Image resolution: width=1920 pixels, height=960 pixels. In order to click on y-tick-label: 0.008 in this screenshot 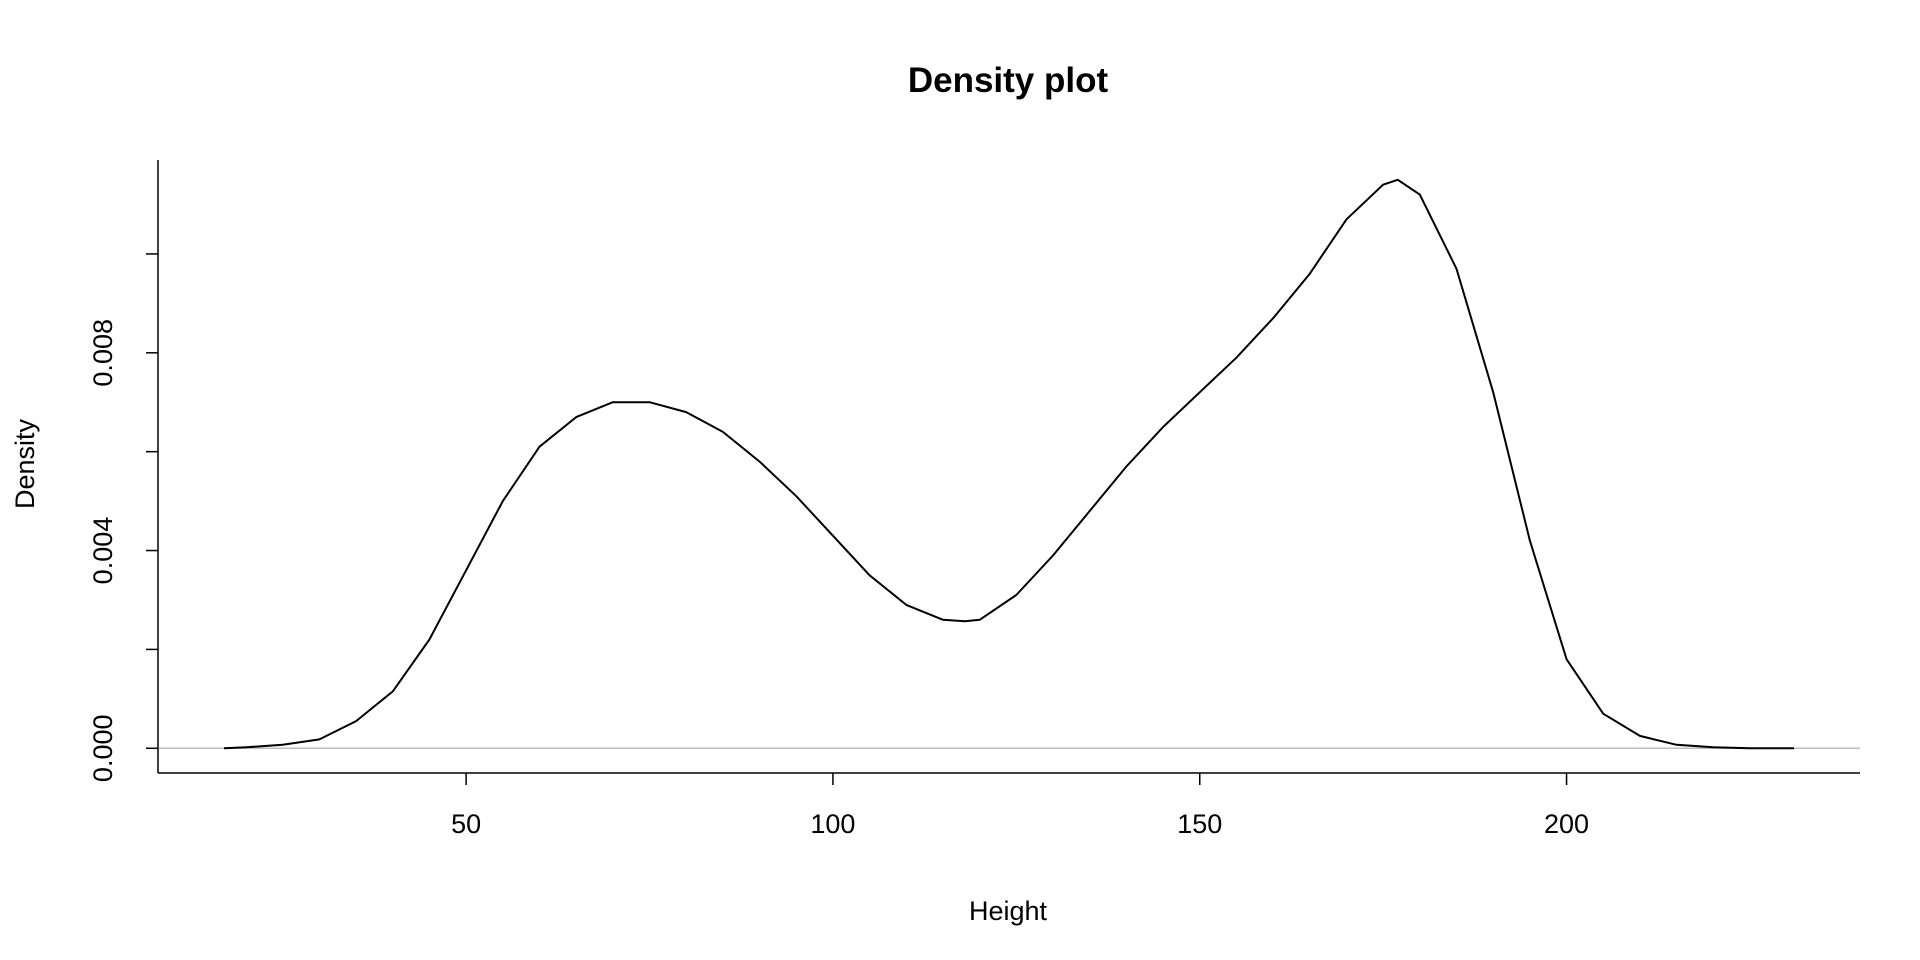, I will do `click(103, 353)`.